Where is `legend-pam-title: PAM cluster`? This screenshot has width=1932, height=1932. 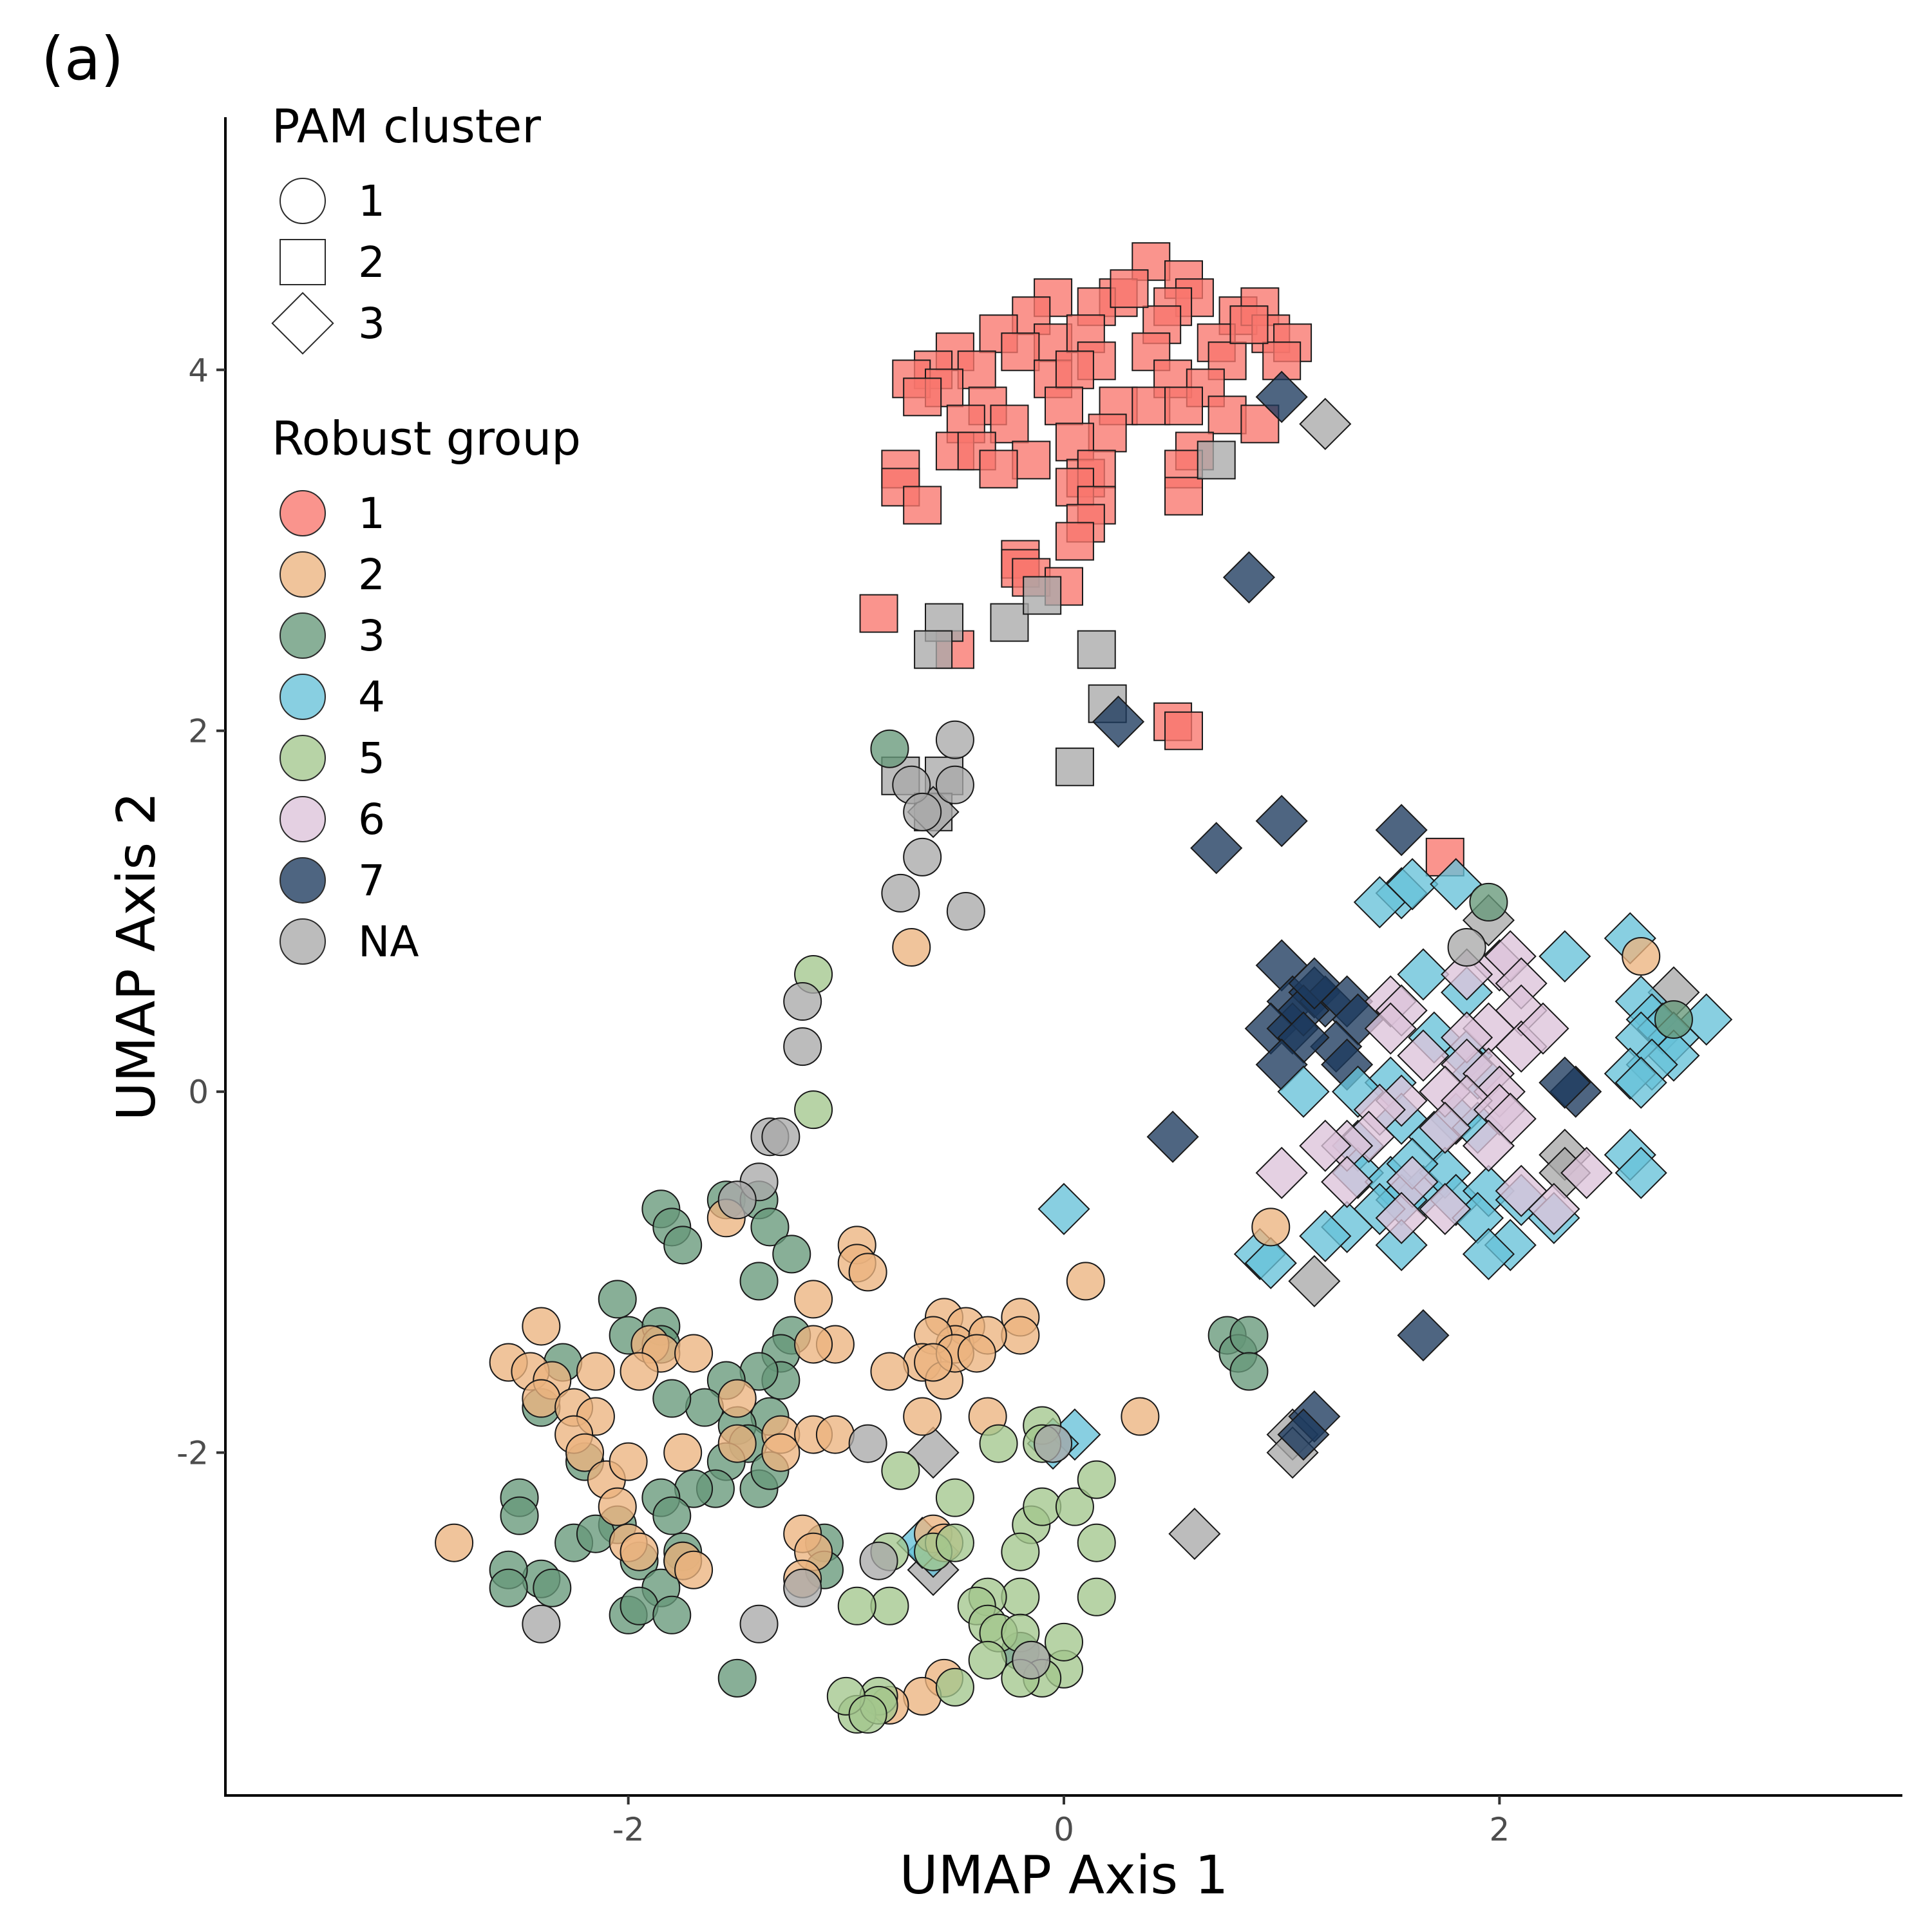 legend-pam-title: PAM cluster is located at coordinates (406, 126).